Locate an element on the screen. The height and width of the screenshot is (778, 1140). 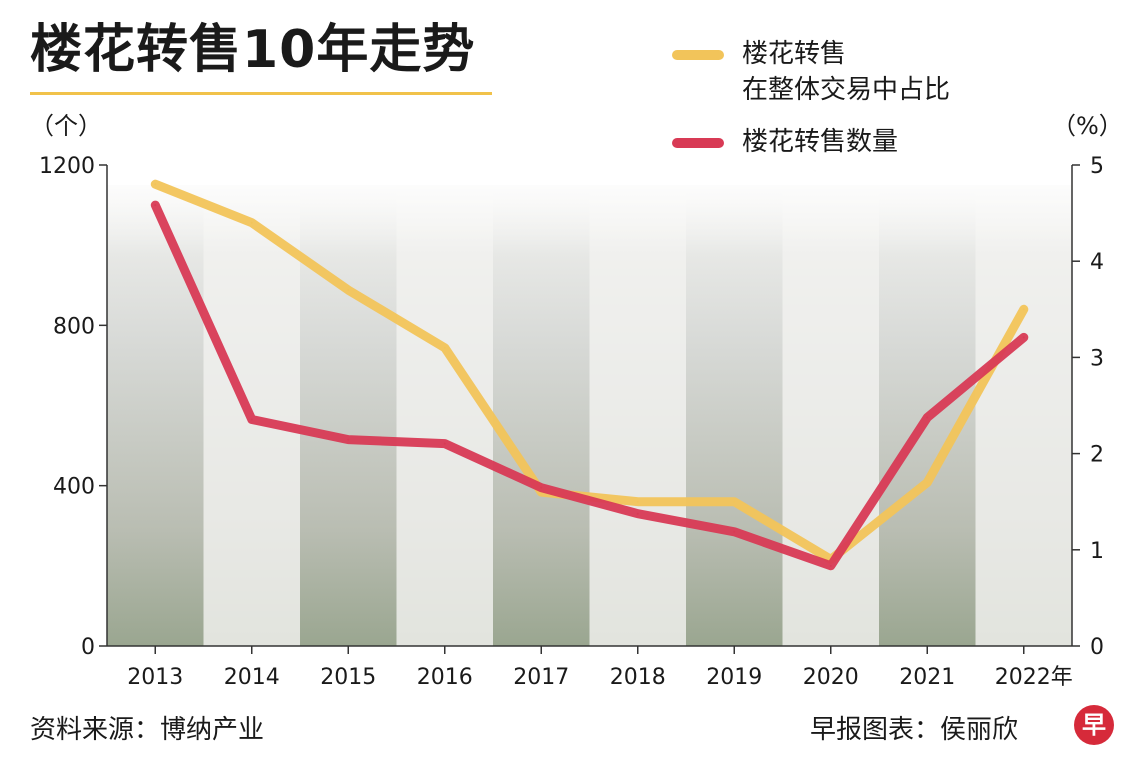
x-tick-label: 2018 is located at coordinates (638, 677).